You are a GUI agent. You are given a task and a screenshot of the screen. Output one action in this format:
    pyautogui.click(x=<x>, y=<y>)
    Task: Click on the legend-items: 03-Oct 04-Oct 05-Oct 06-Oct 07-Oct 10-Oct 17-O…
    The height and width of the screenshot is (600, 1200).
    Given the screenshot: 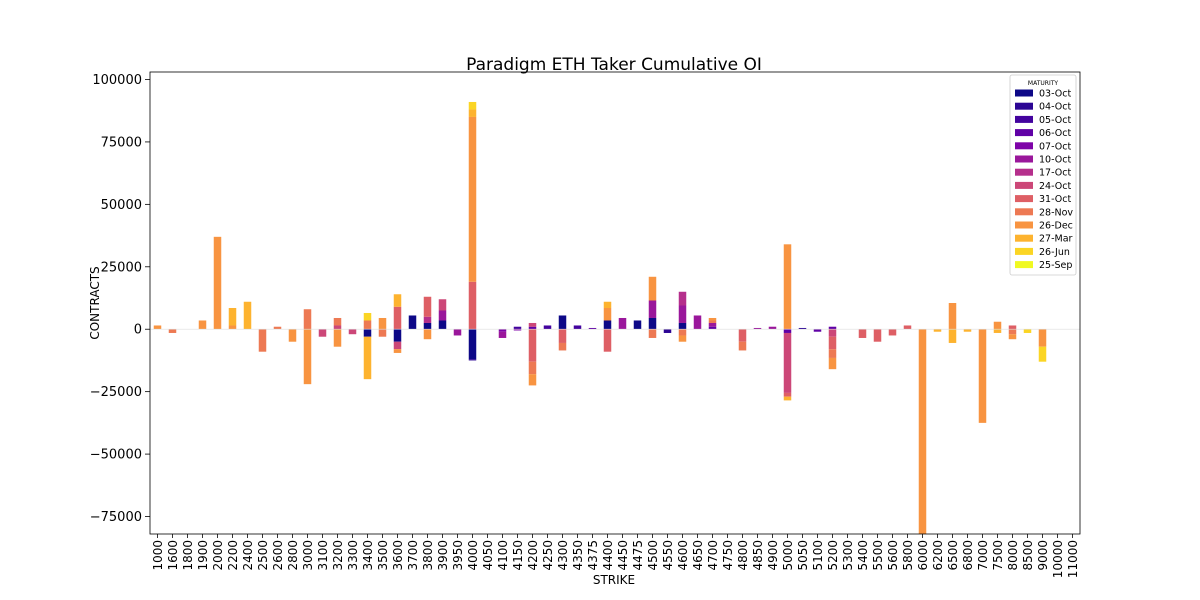 What is the action you would take?
    pyautogui.click(x=1044, y=180)
    